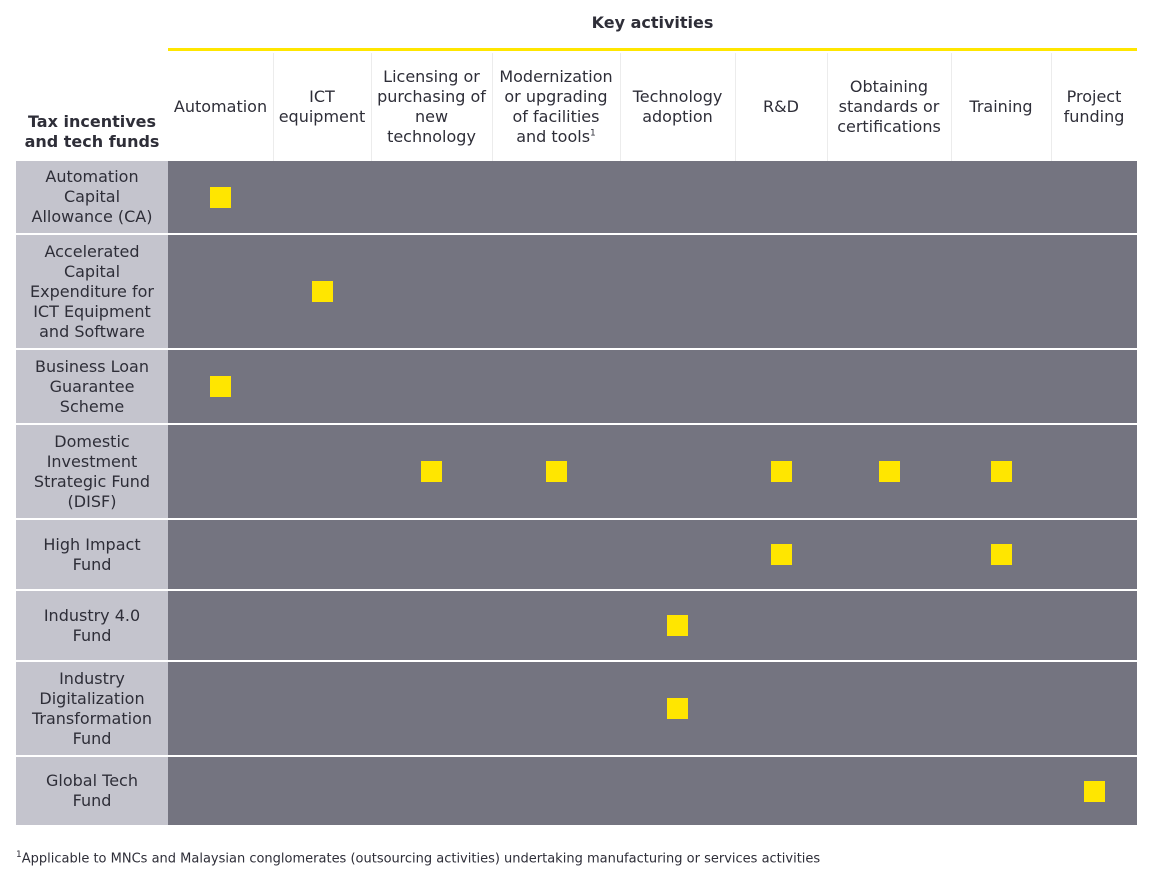 The height and width of the screenshot is (876, 1153). I want to click on column-header: Technology adoption, so click(677, 107).